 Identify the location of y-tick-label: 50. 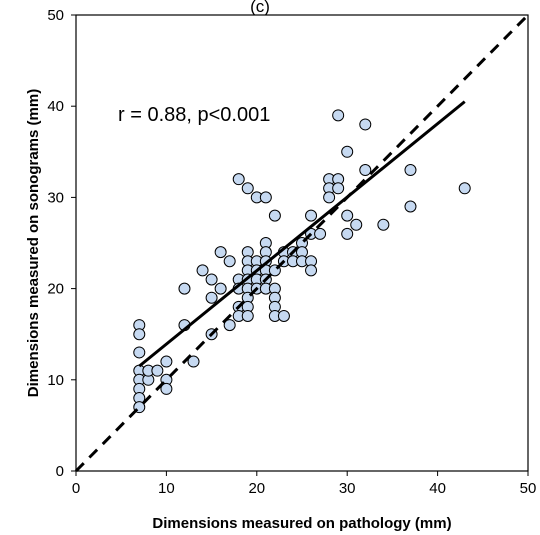
(55, 15).